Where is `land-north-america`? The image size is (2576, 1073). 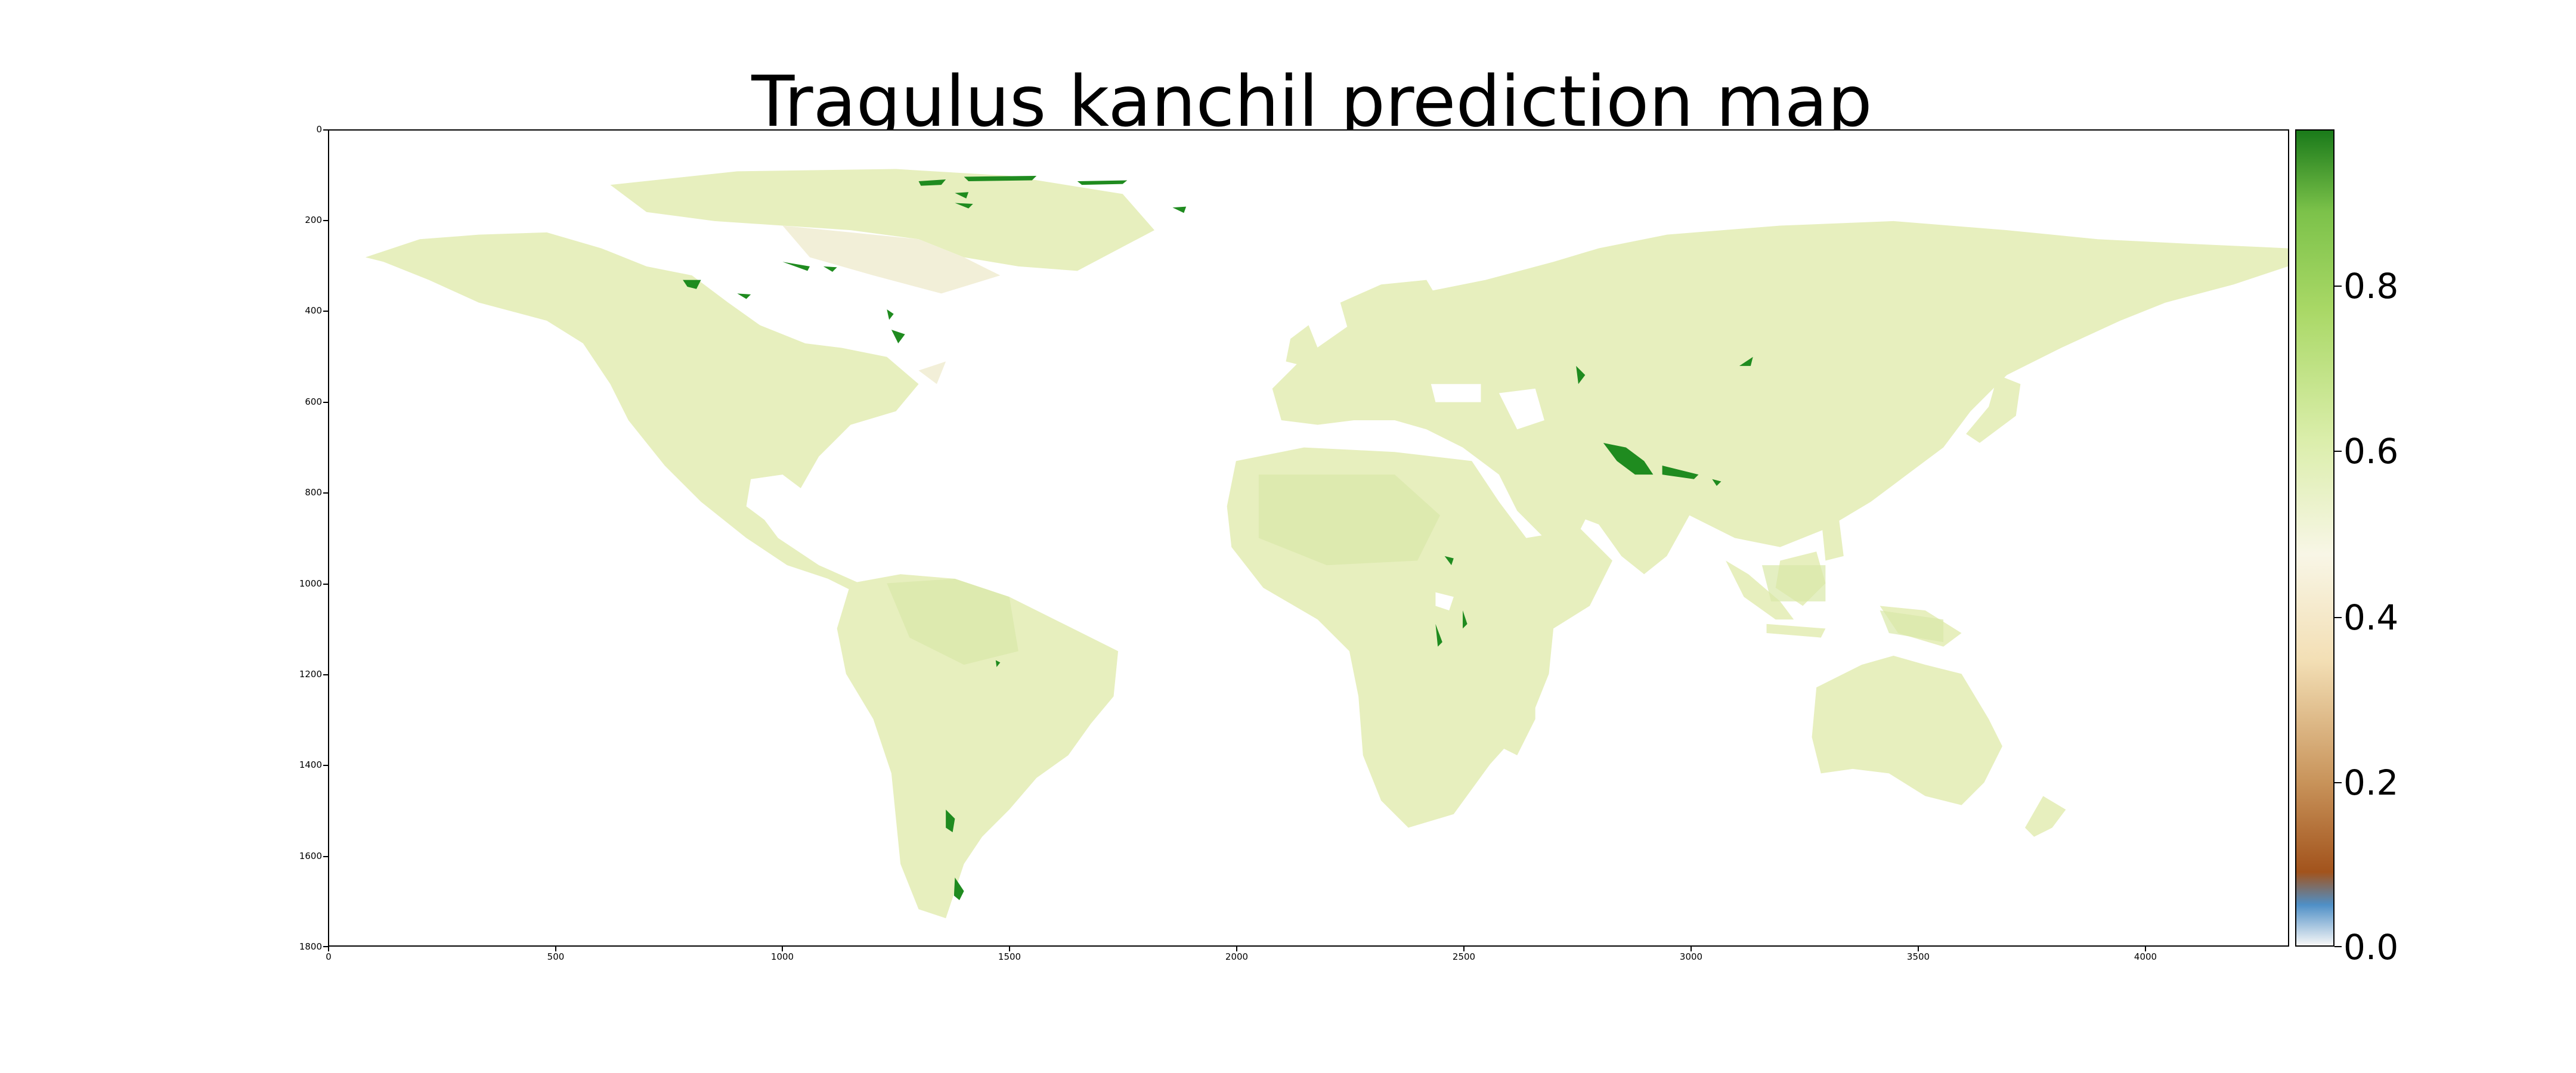
land-north-america is located at coordinates (624, 414).